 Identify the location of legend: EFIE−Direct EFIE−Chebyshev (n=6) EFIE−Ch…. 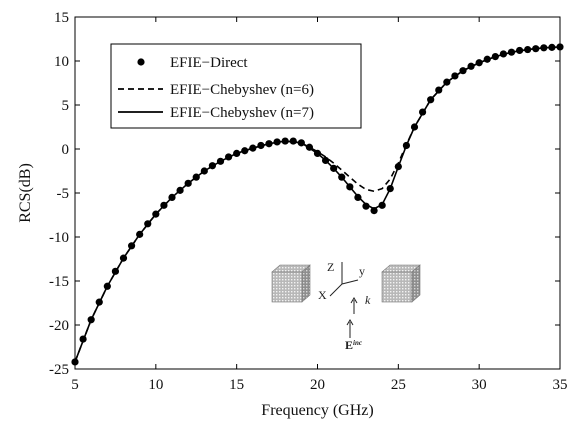
(236, 86).